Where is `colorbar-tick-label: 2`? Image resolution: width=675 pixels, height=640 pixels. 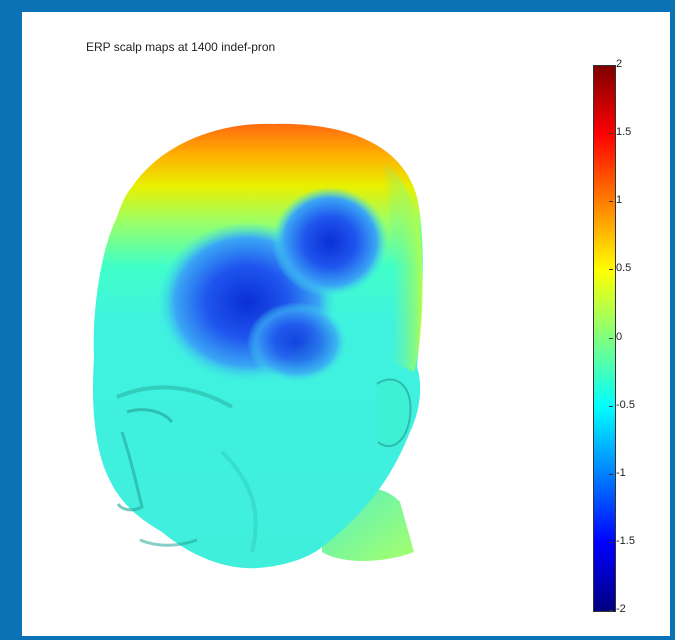 colorbar-tick-label: 2 is located at coordinates (619, 64).